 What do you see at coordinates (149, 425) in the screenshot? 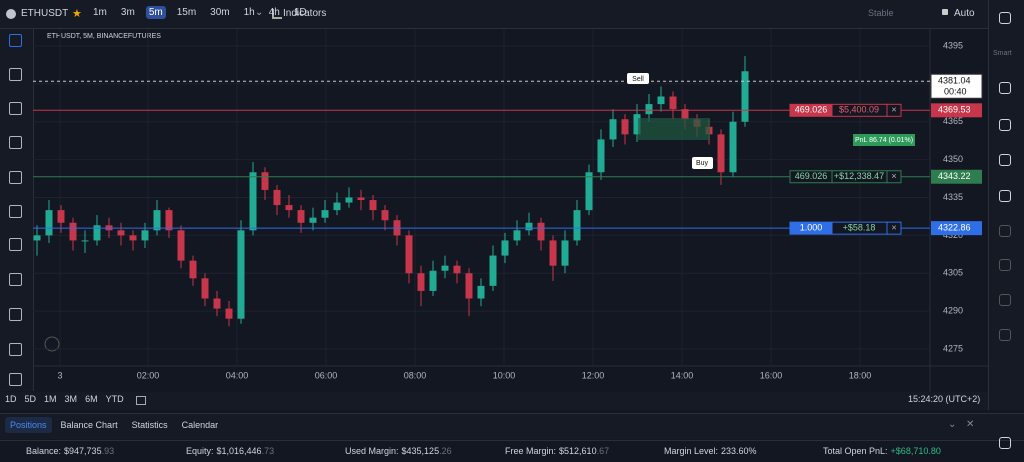
I see `tab: Statistics` at bounding box center [149, 425].